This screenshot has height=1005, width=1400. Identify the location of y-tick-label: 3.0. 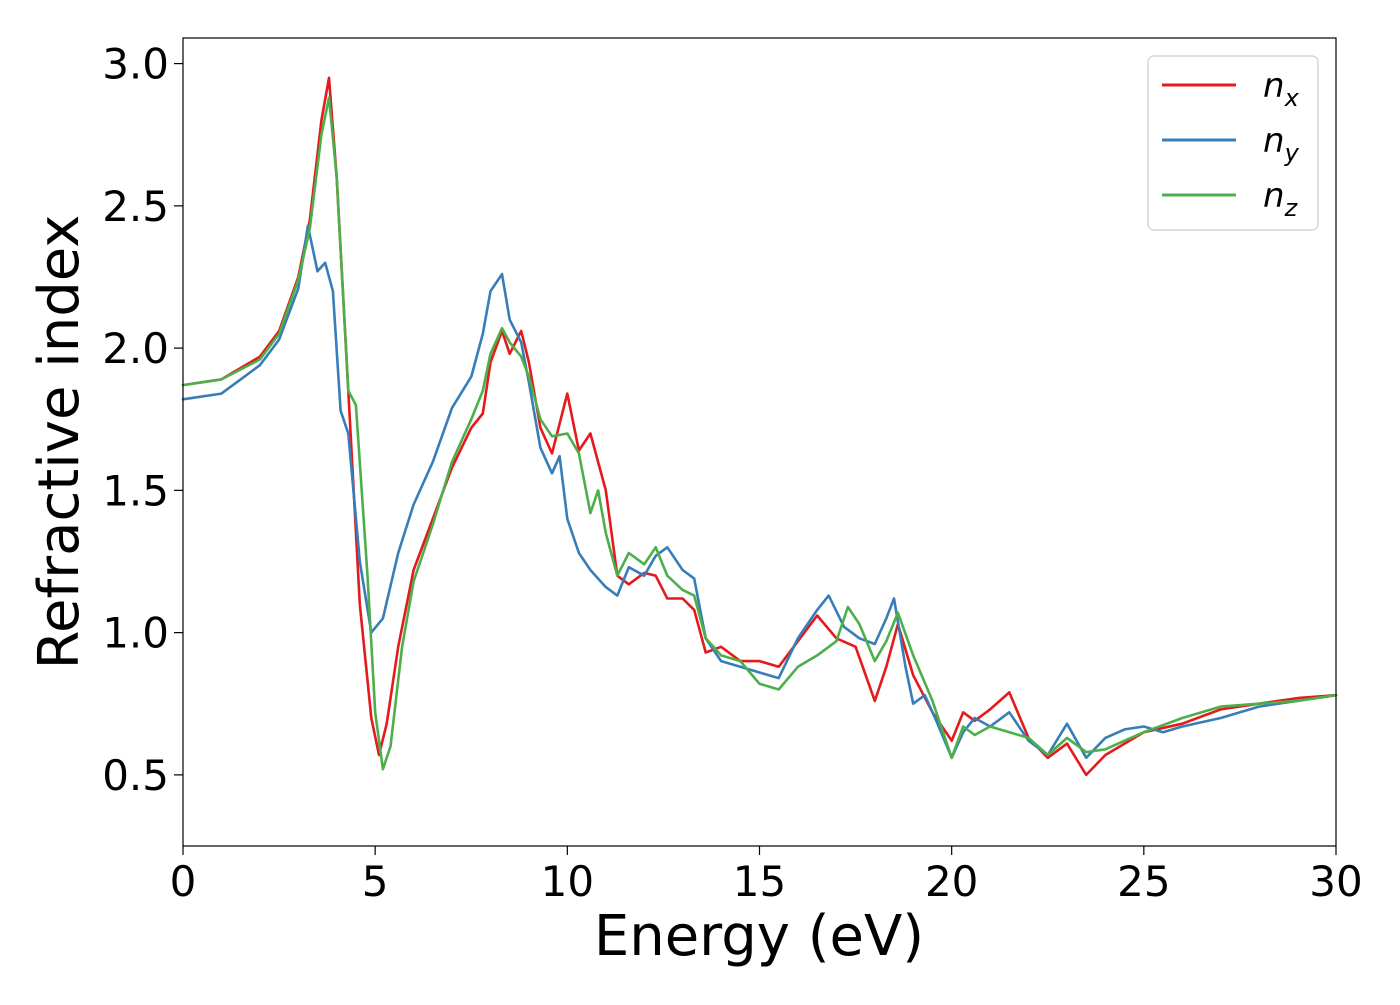
(135, 64).